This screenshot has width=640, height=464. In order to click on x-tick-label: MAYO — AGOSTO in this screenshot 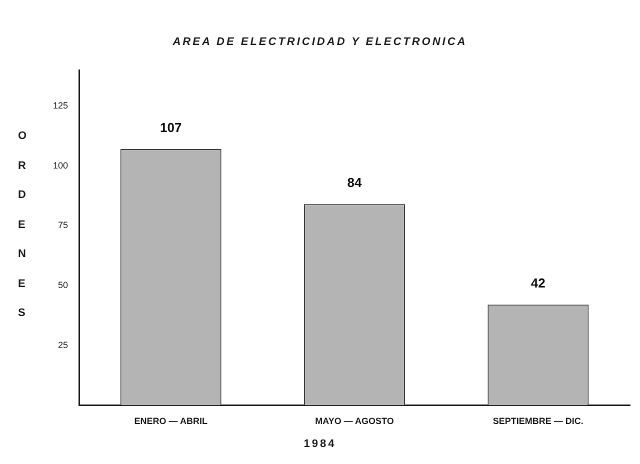, I will do `click(354, 421)`.